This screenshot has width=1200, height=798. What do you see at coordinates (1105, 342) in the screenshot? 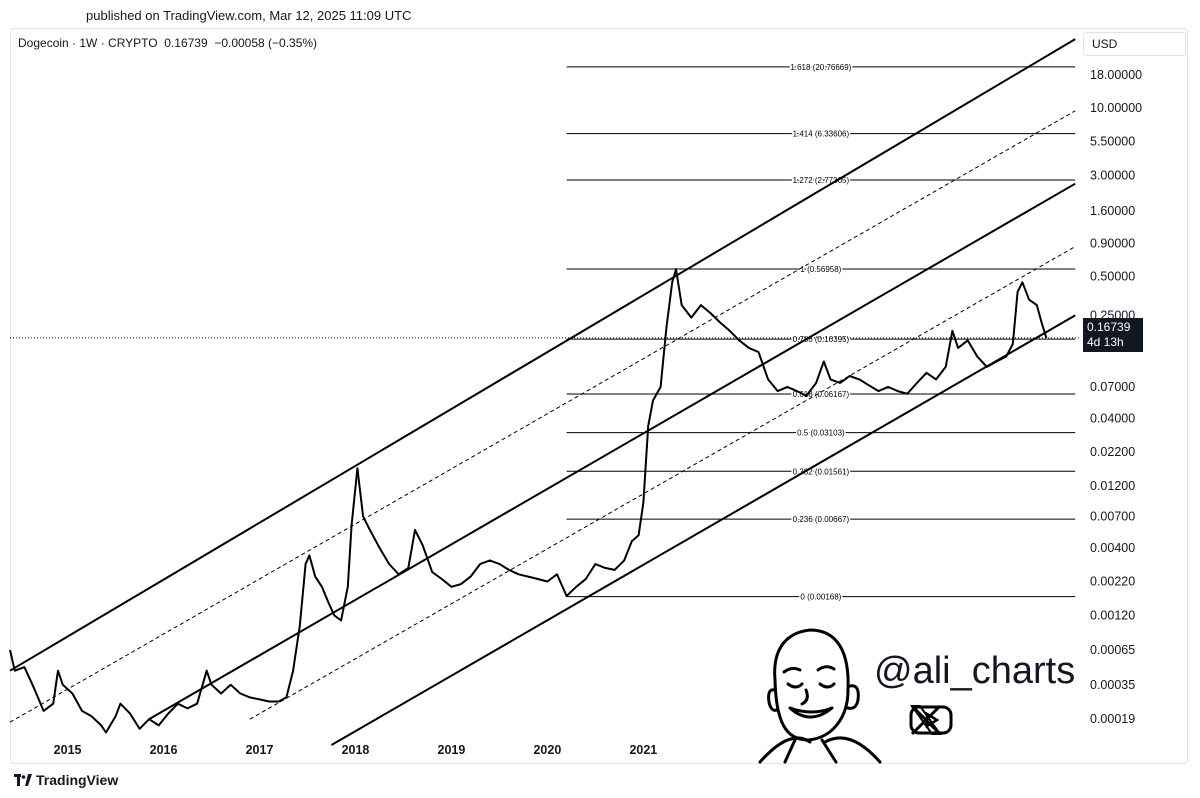
I see `bar-countdown: 4d 13h` at bounding box center [1105, 342].